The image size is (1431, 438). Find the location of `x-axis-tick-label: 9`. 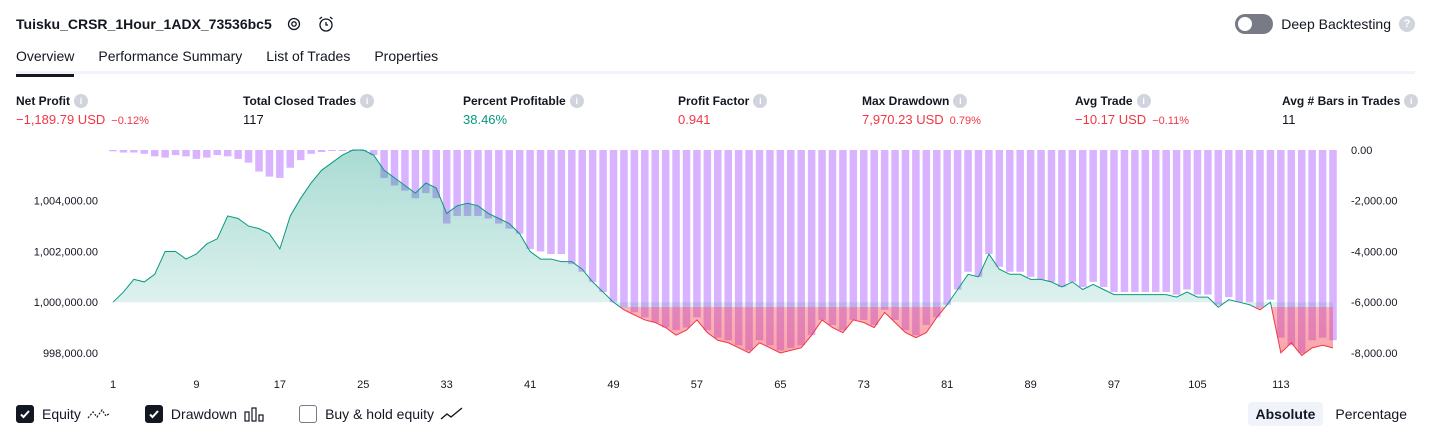

x-axis-tick-label: 9 is located at coordinates (196, 385).